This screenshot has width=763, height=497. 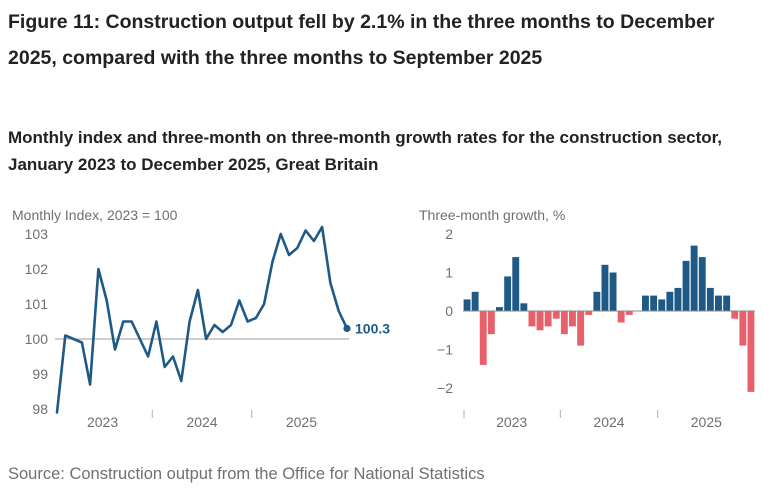 What do you see at coordinates (201, 422) in the screenshot?
I see `line-chart-x-tick-label: 2024` at bounding box center [201, 422].